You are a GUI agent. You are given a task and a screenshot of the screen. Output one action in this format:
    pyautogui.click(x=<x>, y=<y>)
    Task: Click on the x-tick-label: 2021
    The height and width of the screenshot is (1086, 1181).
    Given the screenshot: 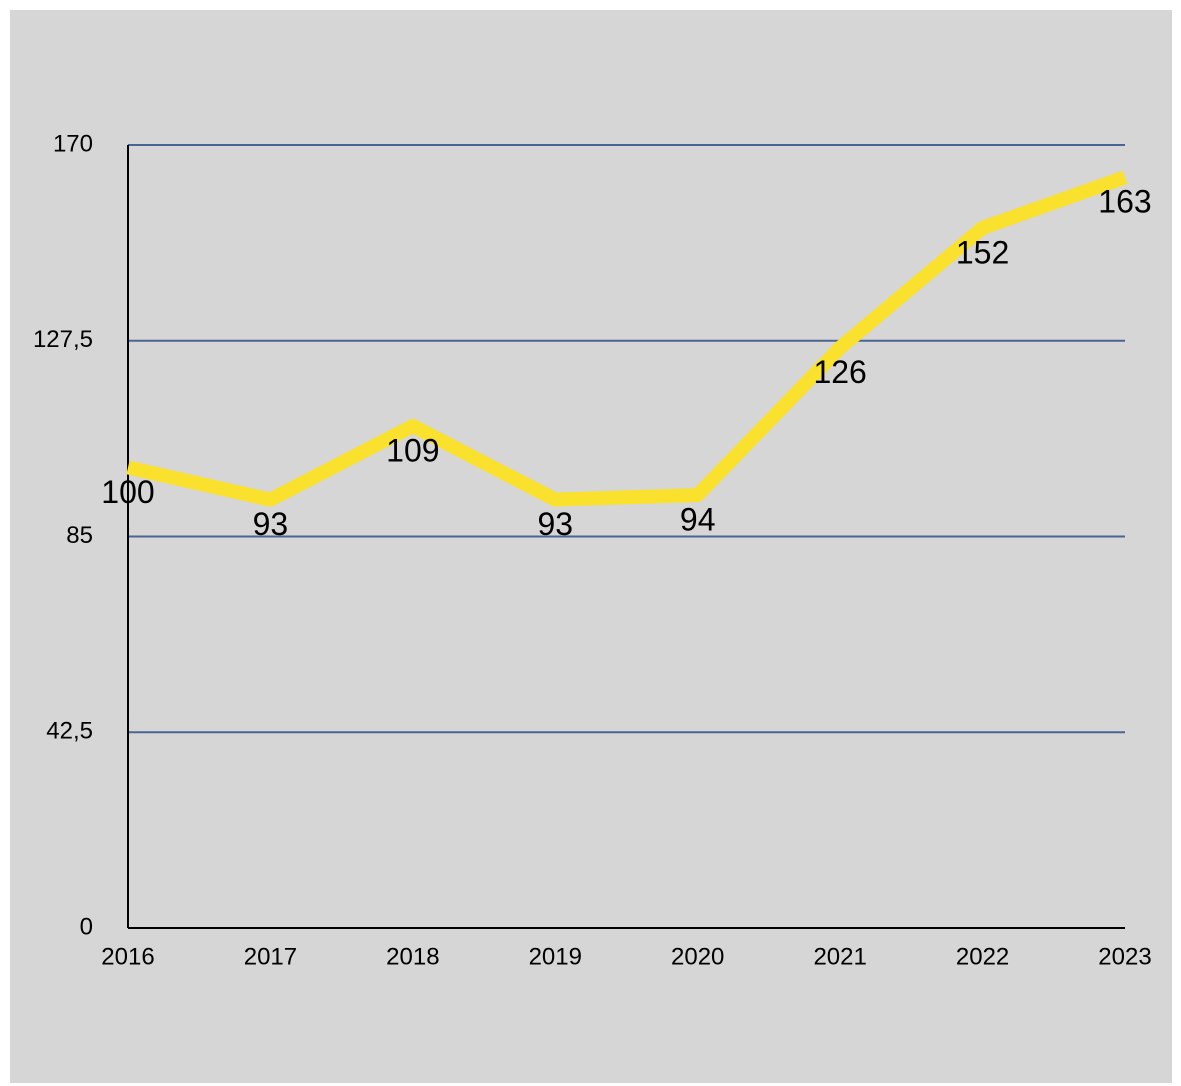 What is the action you would take?
    pyautogui.click(x=839, y=956)
    